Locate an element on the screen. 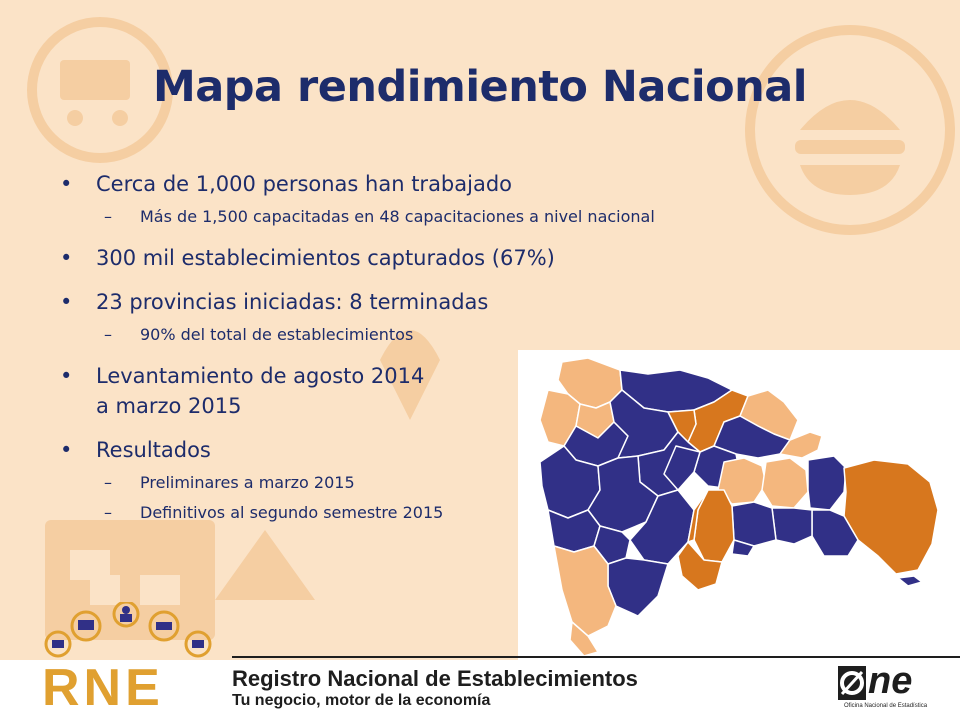 Image resolution: width=960 pixels, height=720 pixels. rne-icons-logo is located at coordinates (128, 630).